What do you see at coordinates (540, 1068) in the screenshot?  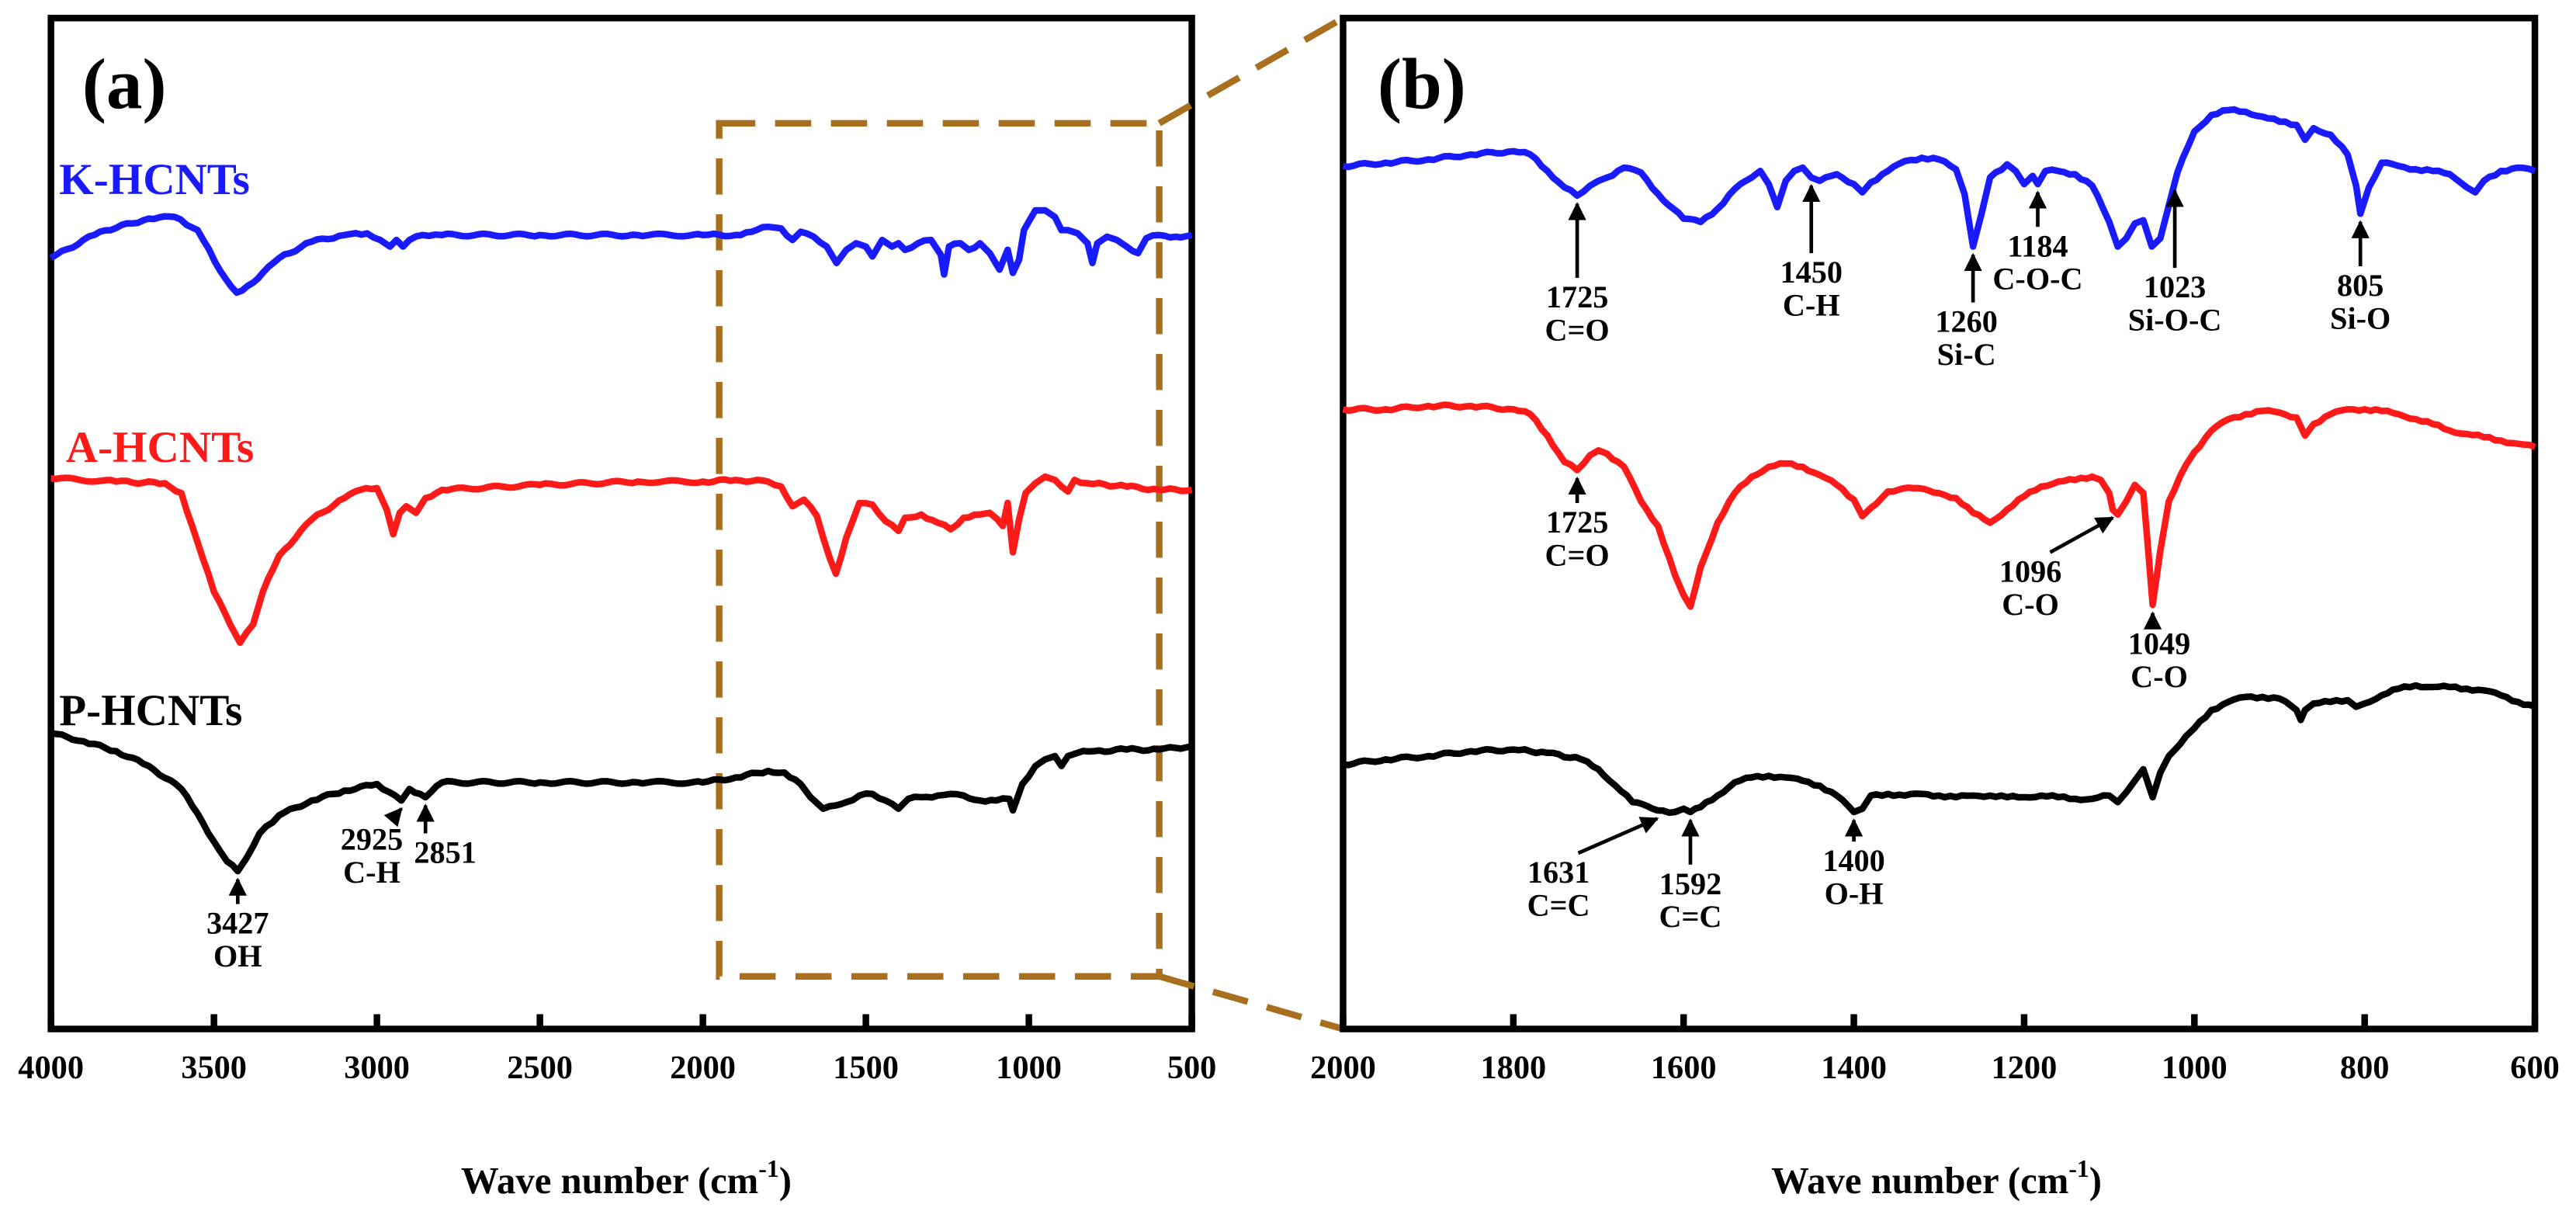 I see `x-tick-label-2500: 2500` at bounding box center [540, 1068].